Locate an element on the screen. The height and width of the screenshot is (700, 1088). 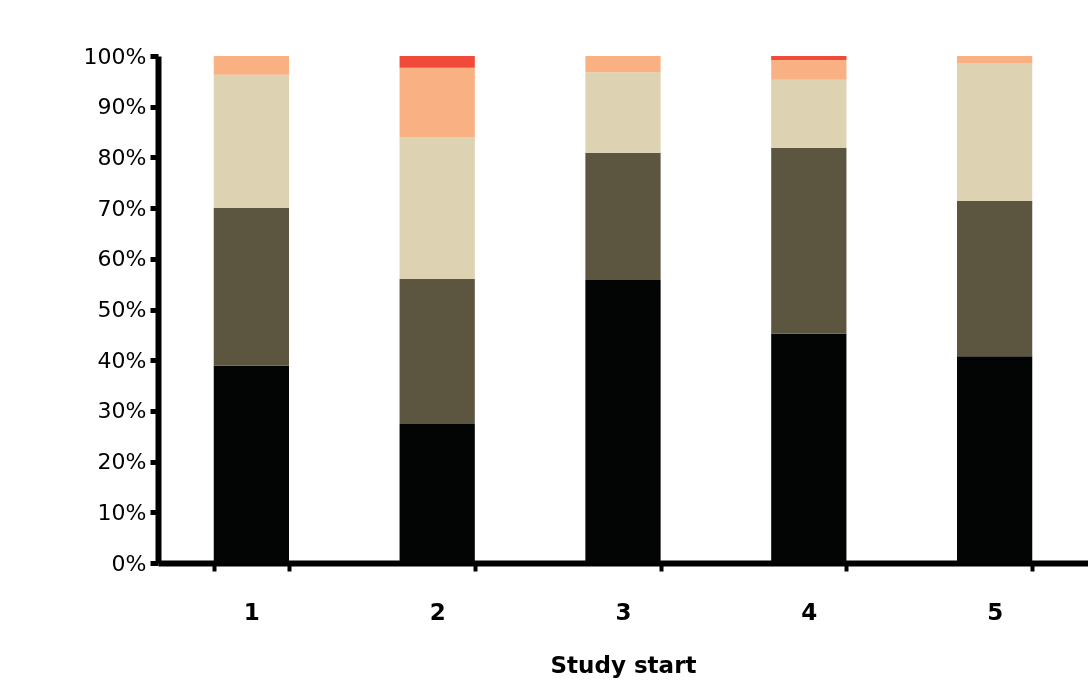
x-tick-label: 5 is located at coordinates (995, 611).